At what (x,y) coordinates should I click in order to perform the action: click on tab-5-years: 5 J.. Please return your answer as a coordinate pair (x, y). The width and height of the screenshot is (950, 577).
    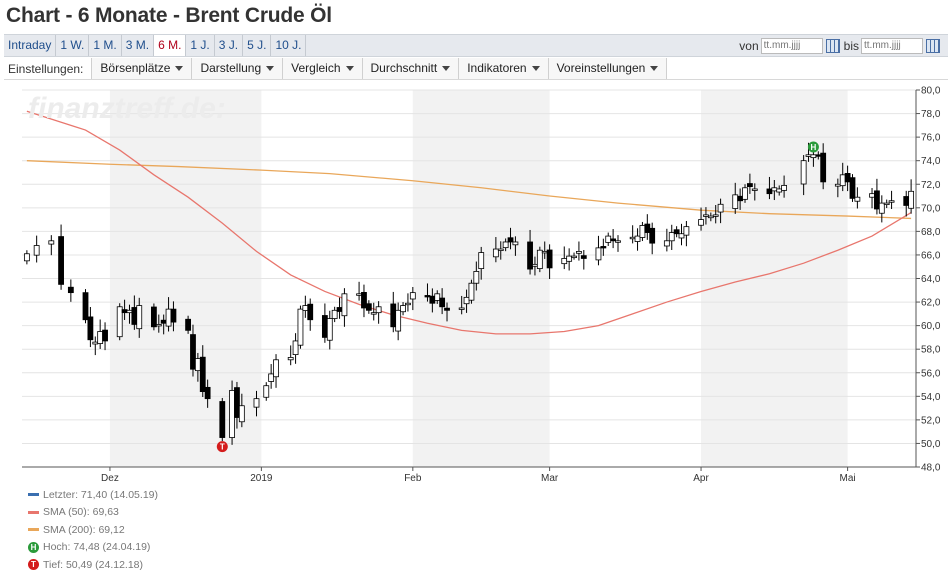
    Looking at the image, I should click on (257, 45).